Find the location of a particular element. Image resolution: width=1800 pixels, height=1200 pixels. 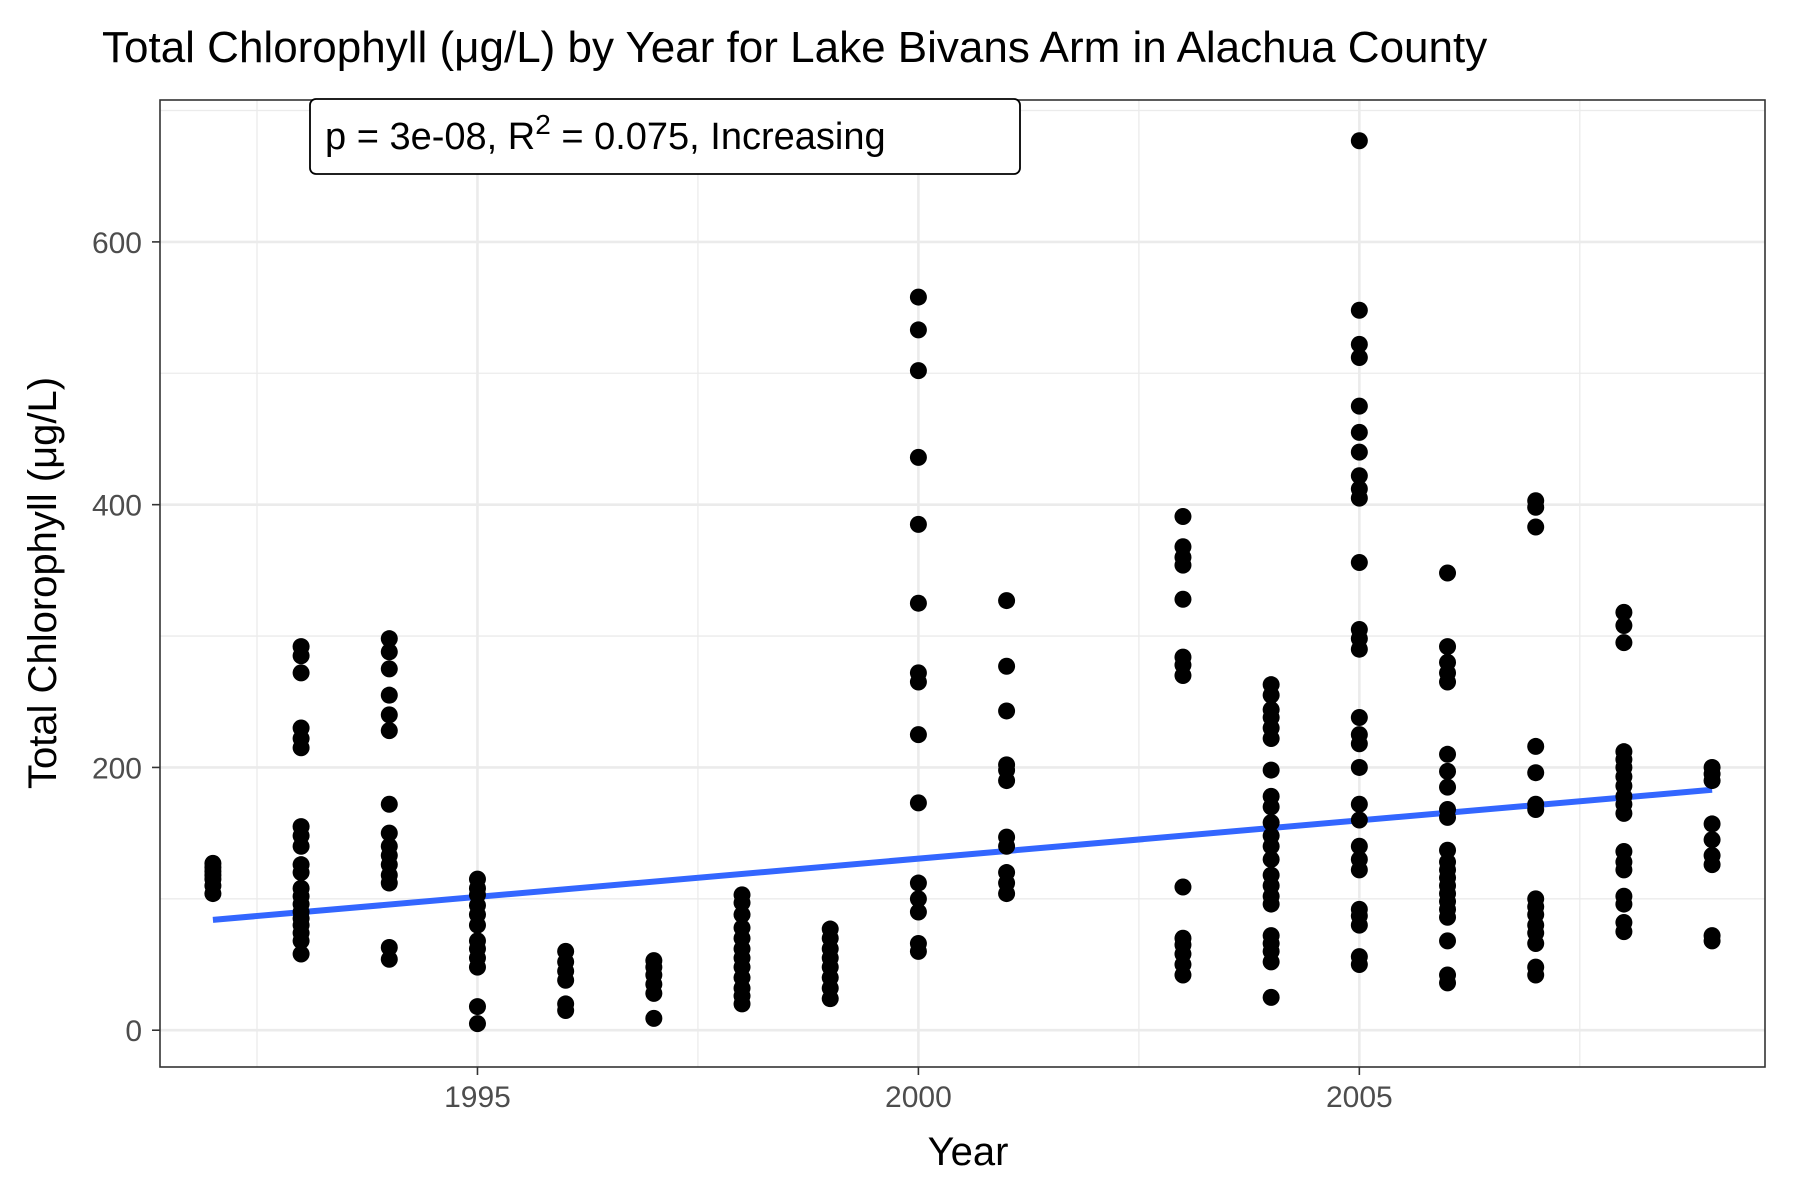

stats-annotation-text: p = 3e-08, R2 = 0.075, Increasing is located at coordinates (605, 133).